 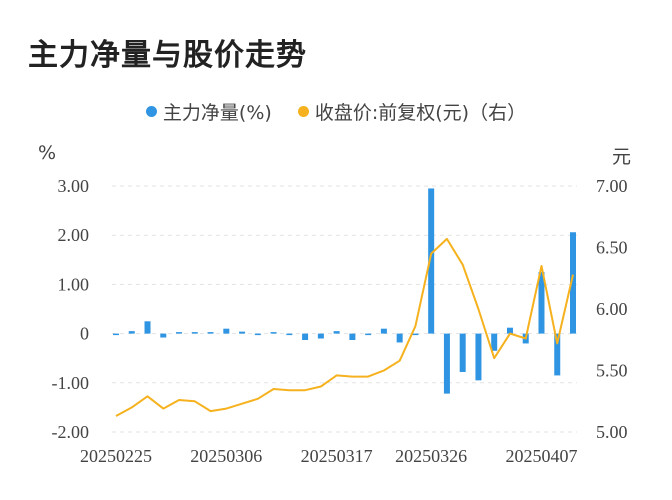 I want to click on legend-label-close-price: 收盘价:前复权(元)（右）, so click(x=420, y=113).